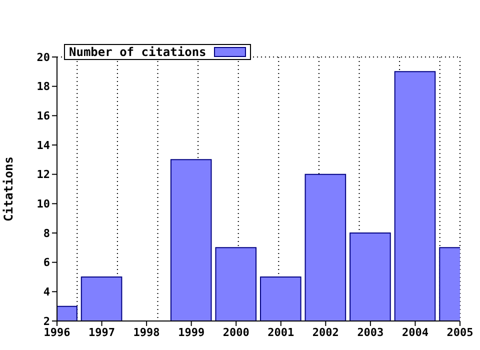 This screenshot has width=480, height=350. I want to click on x-tick-label: 2002, so click(325, 332).